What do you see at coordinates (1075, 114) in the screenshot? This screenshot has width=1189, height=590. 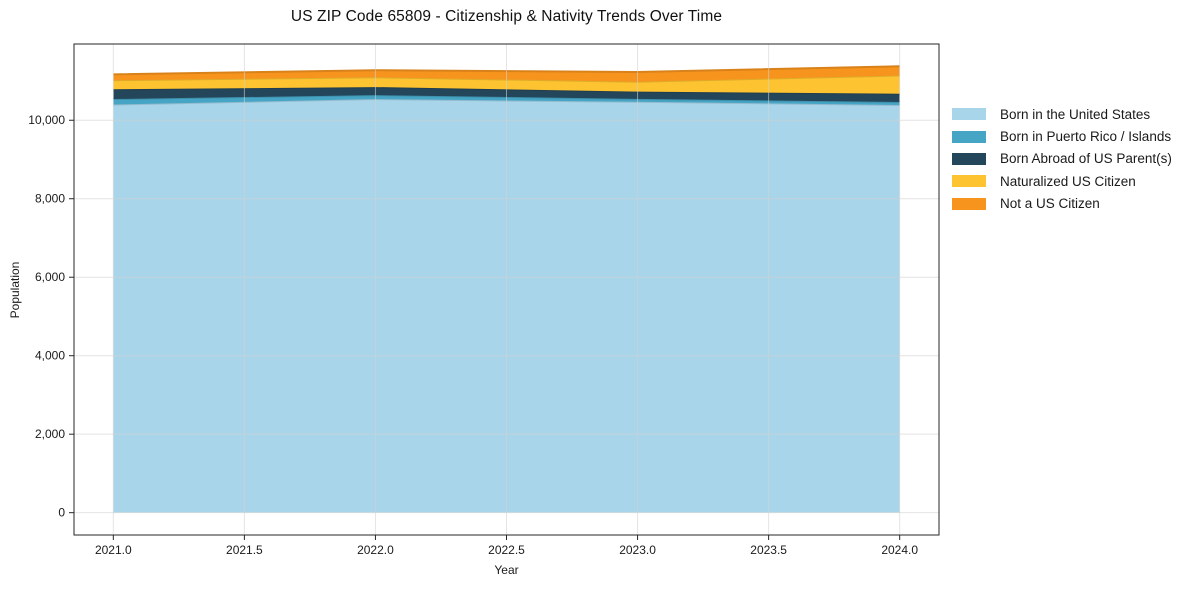 I see `legend-label: Born in the United States` at bounding box center [1075, 114].